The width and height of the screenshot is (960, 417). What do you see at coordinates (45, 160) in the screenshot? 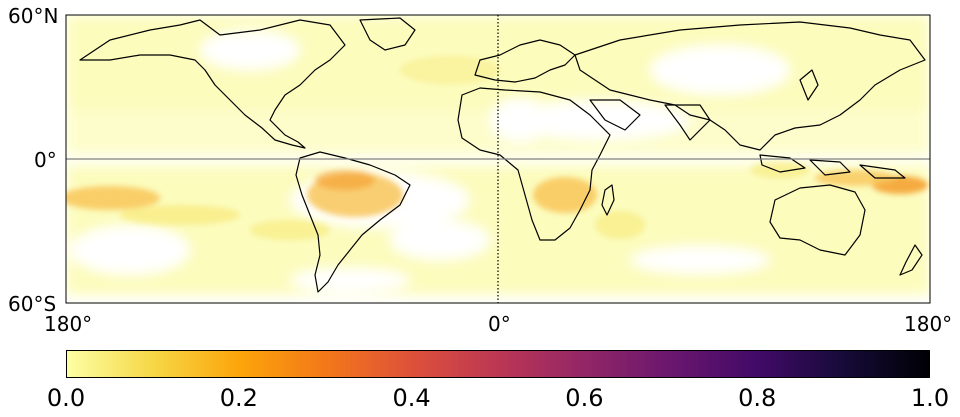
I see `lat-label-0: 0°` at bounding box center [45, 160].